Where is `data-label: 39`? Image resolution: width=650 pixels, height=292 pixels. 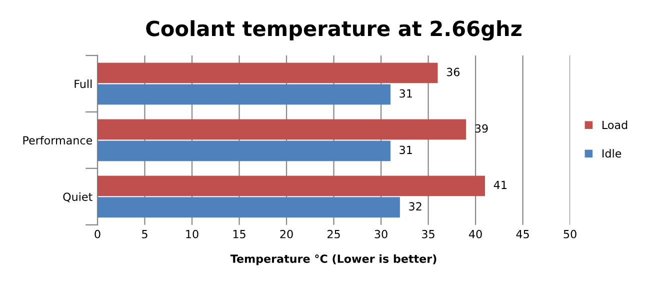
data-label: 39 is located at coordinates (481, 128).